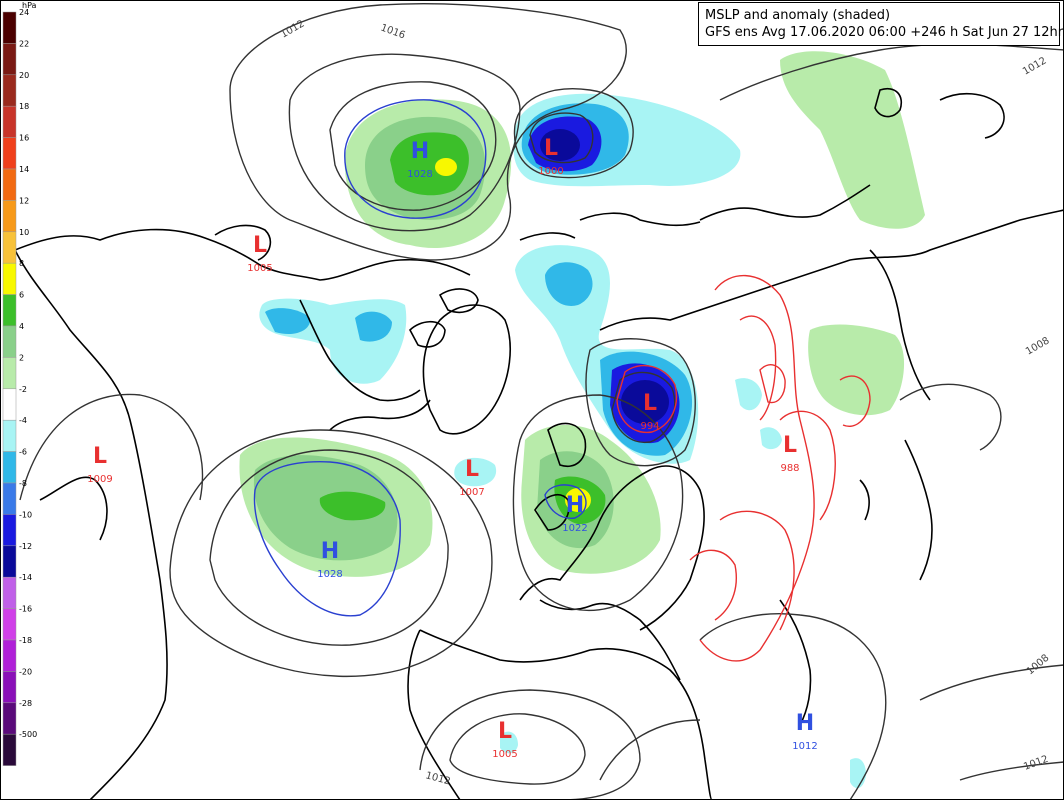  Describe the element at coordinates (25, 671) in the screenshot. I see `legend-label: -20` at that location.